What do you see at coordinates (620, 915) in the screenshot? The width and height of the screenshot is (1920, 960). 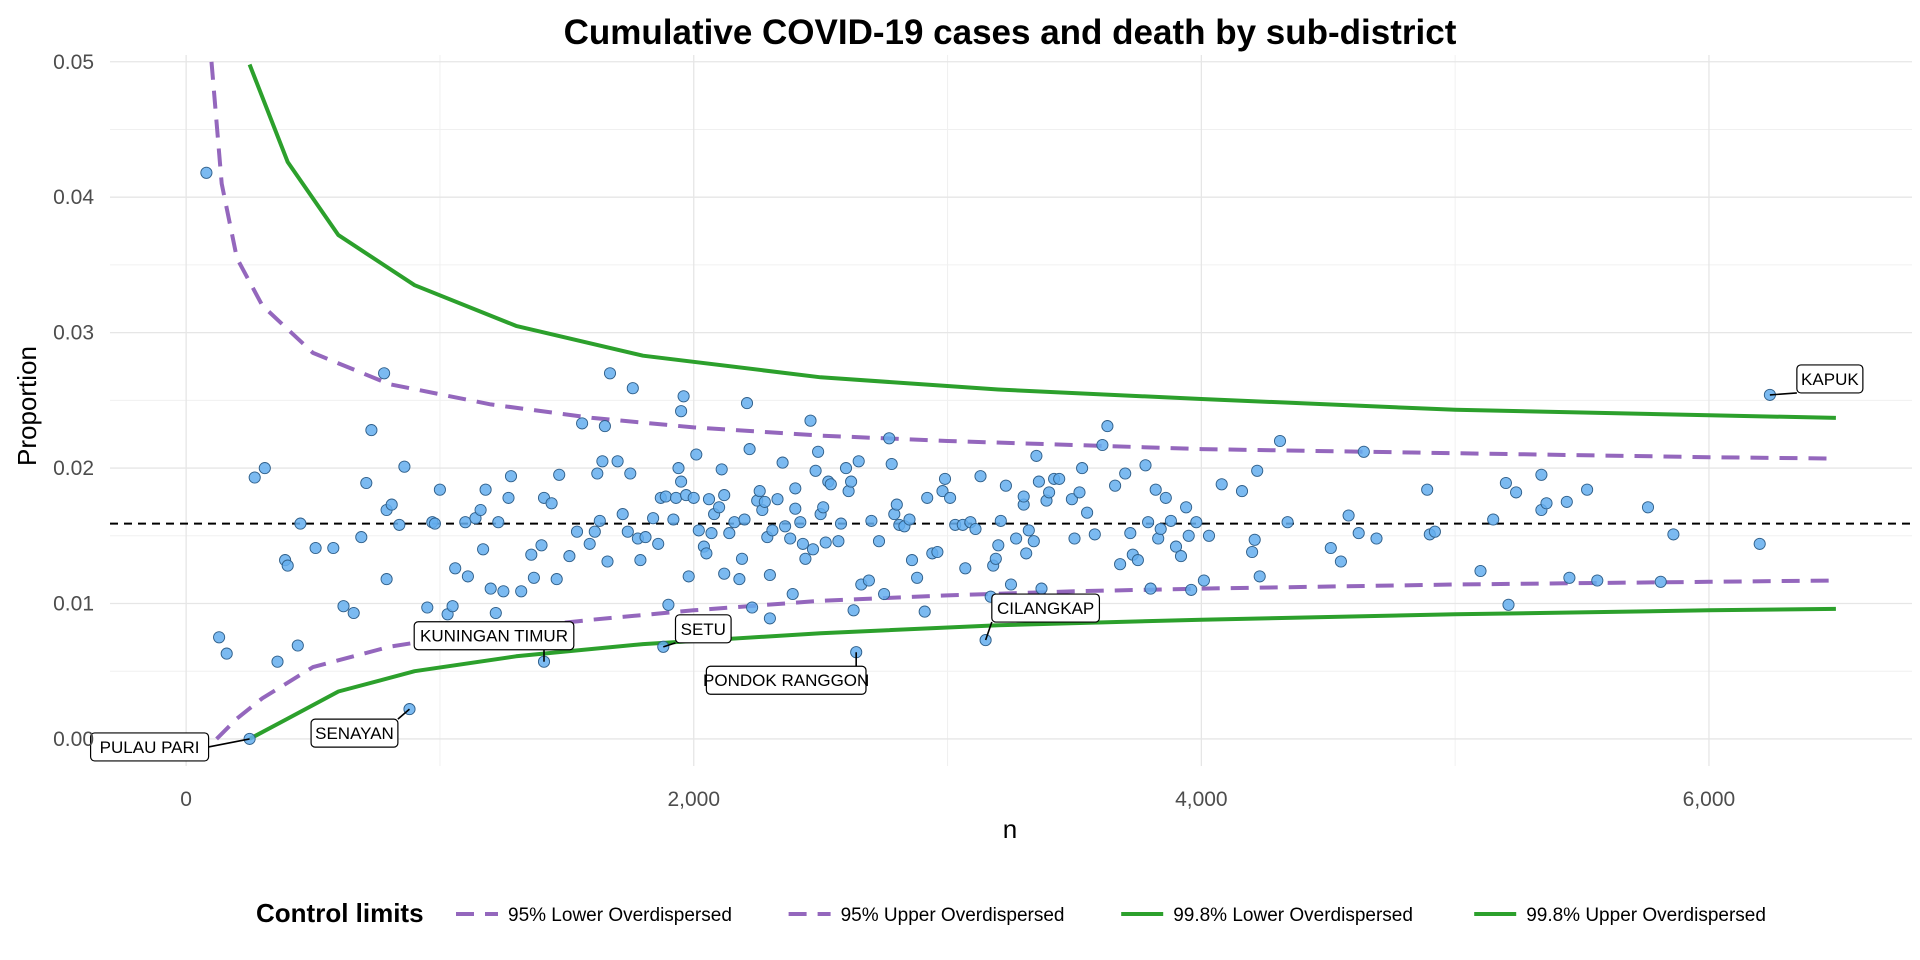 I see `legend-label: 95% Lower Overdispersed` at bounding box center [620, 915].